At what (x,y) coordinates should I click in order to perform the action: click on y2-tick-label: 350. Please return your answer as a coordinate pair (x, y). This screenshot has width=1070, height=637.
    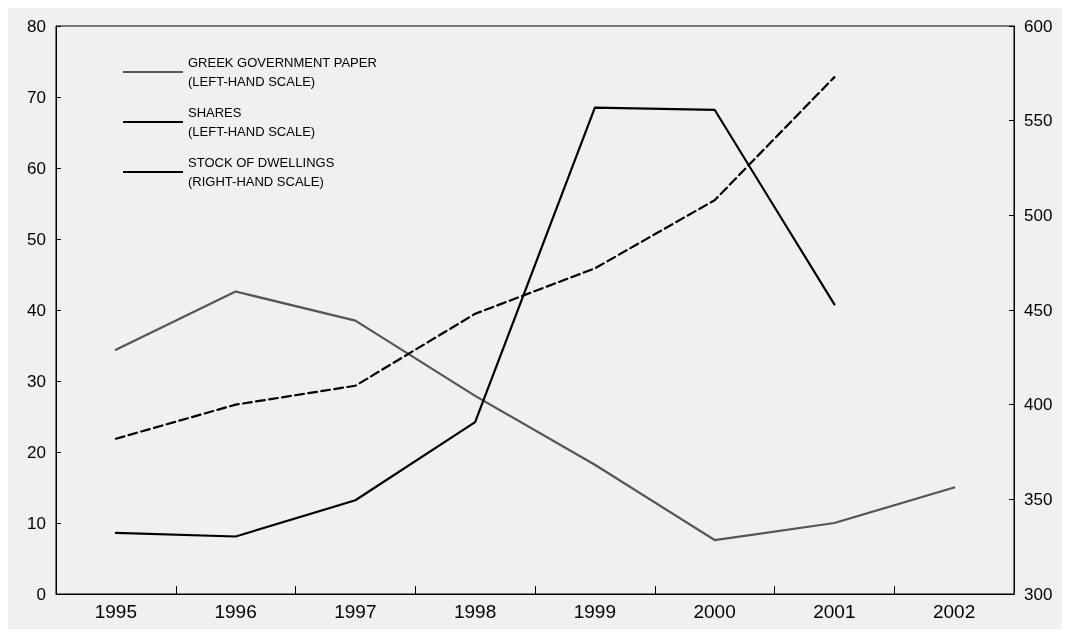
    Looking at the image, I should click on (1038, 499).